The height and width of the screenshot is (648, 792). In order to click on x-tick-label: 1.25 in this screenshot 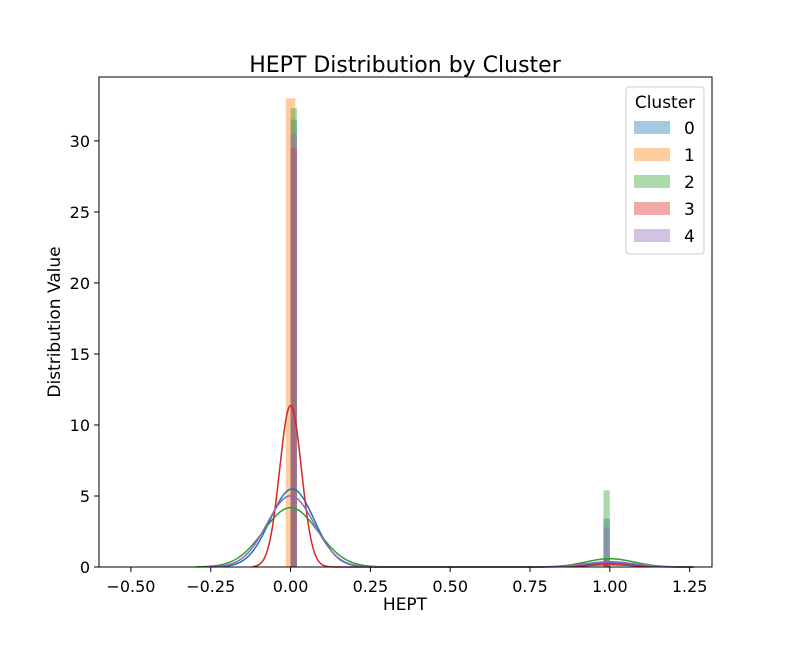, I will do `click(690, 586)`.